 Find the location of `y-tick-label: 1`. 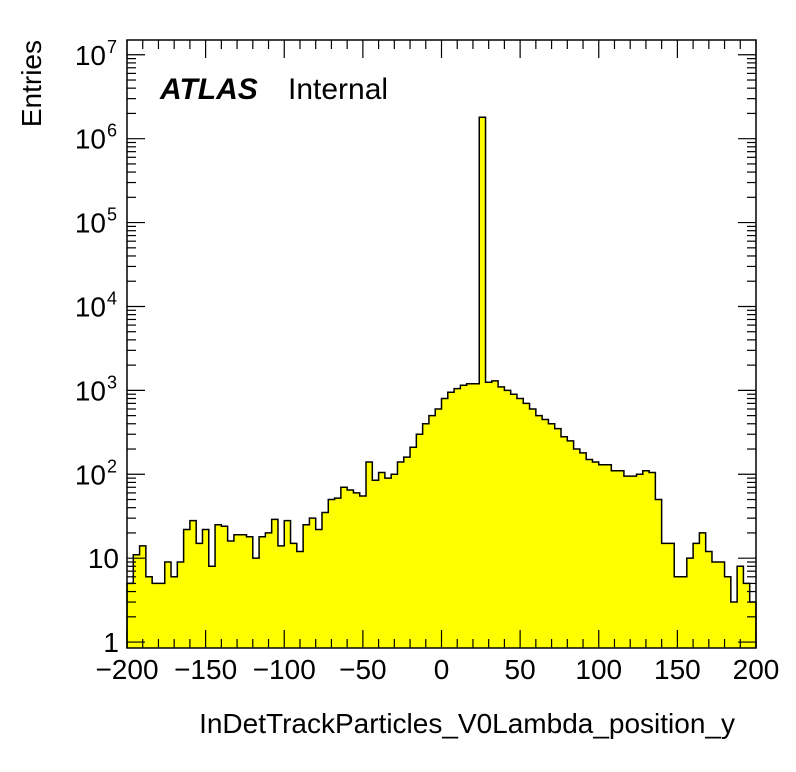

y-tick-label: 1 is located at coordinates (111, 642).